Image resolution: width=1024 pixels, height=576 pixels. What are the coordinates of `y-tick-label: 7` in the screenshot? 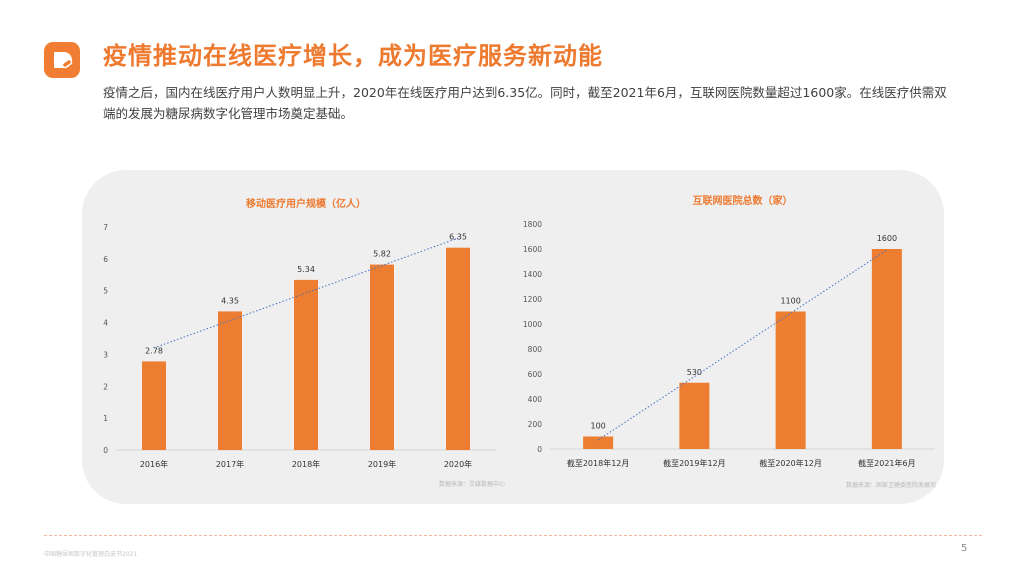 It's located at (105, 227).